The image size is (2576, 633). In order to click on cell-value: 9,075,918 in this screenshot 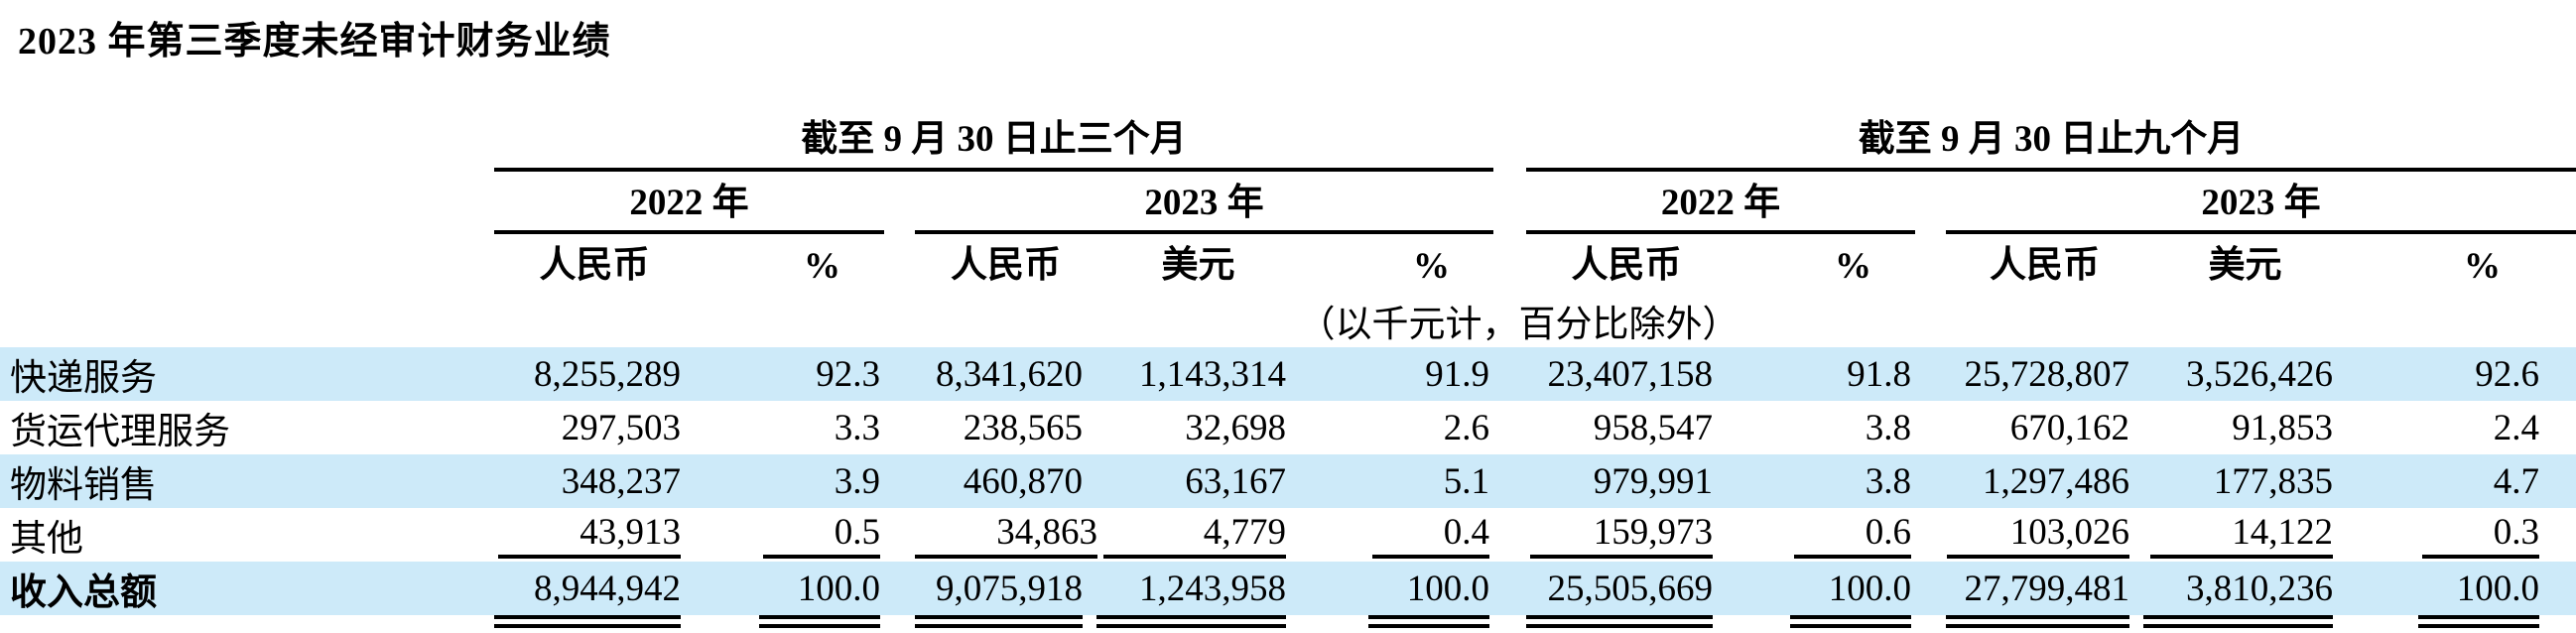, I will do `click(1010, 588)`.